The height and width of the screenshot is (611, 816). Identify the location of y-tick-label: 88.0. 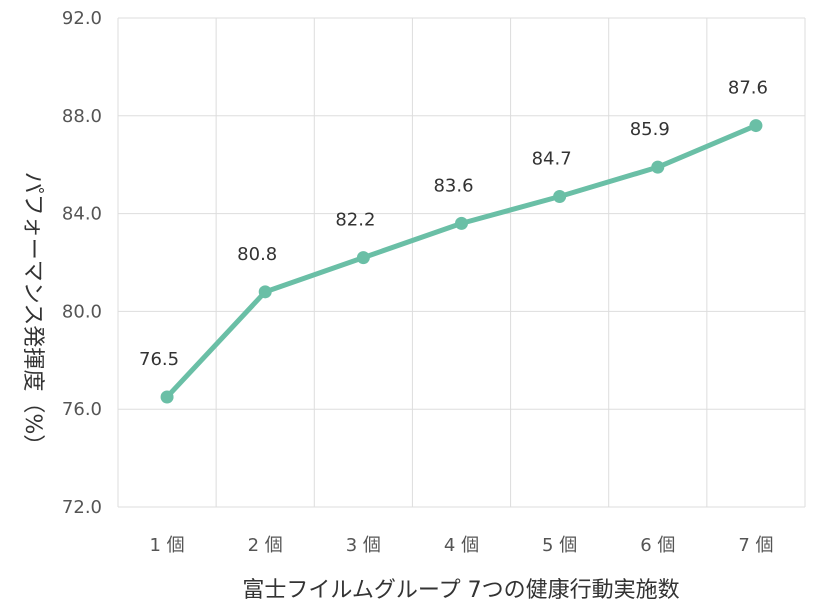
(82, 116).